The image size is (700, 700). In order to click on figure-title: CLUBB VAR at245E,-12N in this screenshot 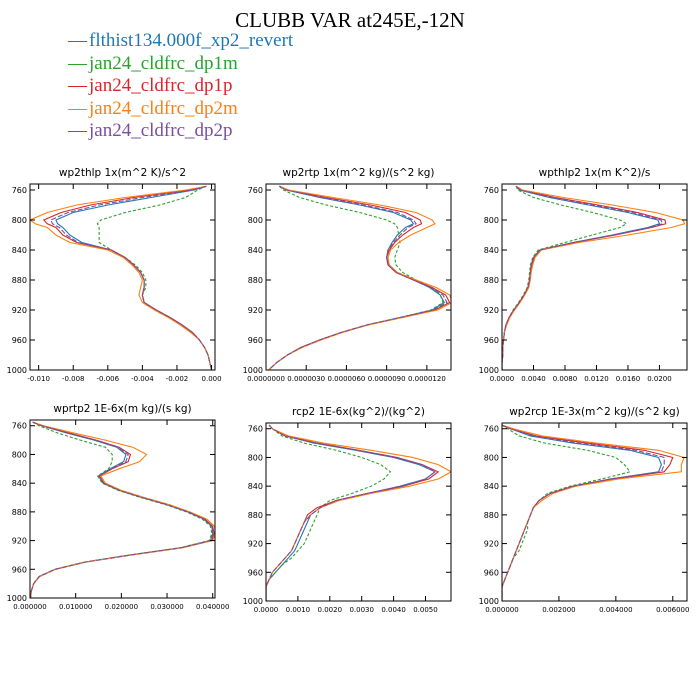, I will do `click(350, 20)`.